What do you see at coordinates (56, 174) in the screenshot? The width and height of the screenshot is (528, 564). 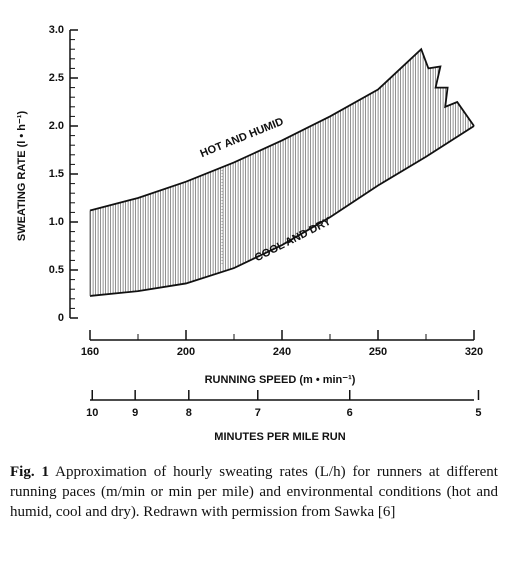 I see `y-tick-label: 1.5` at bounding box center [56, 174].